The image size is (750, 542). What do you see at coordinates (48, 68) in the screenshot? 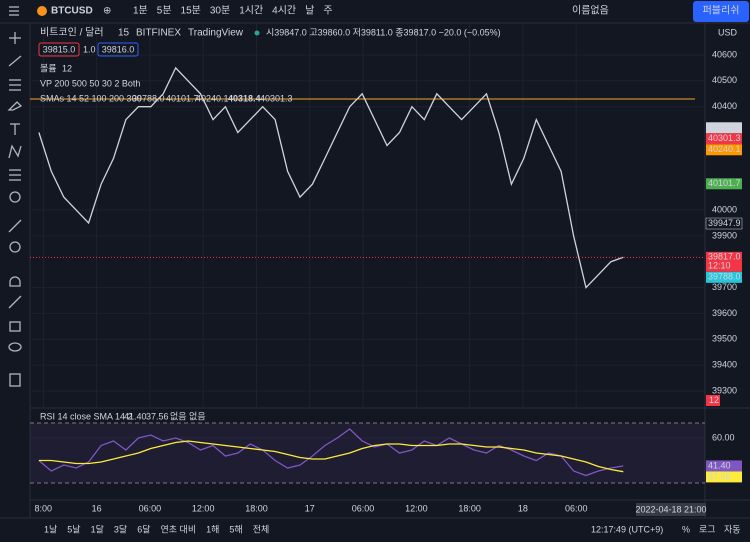
I see `volume-label: 볼륨` at bounding box center [48, 68].